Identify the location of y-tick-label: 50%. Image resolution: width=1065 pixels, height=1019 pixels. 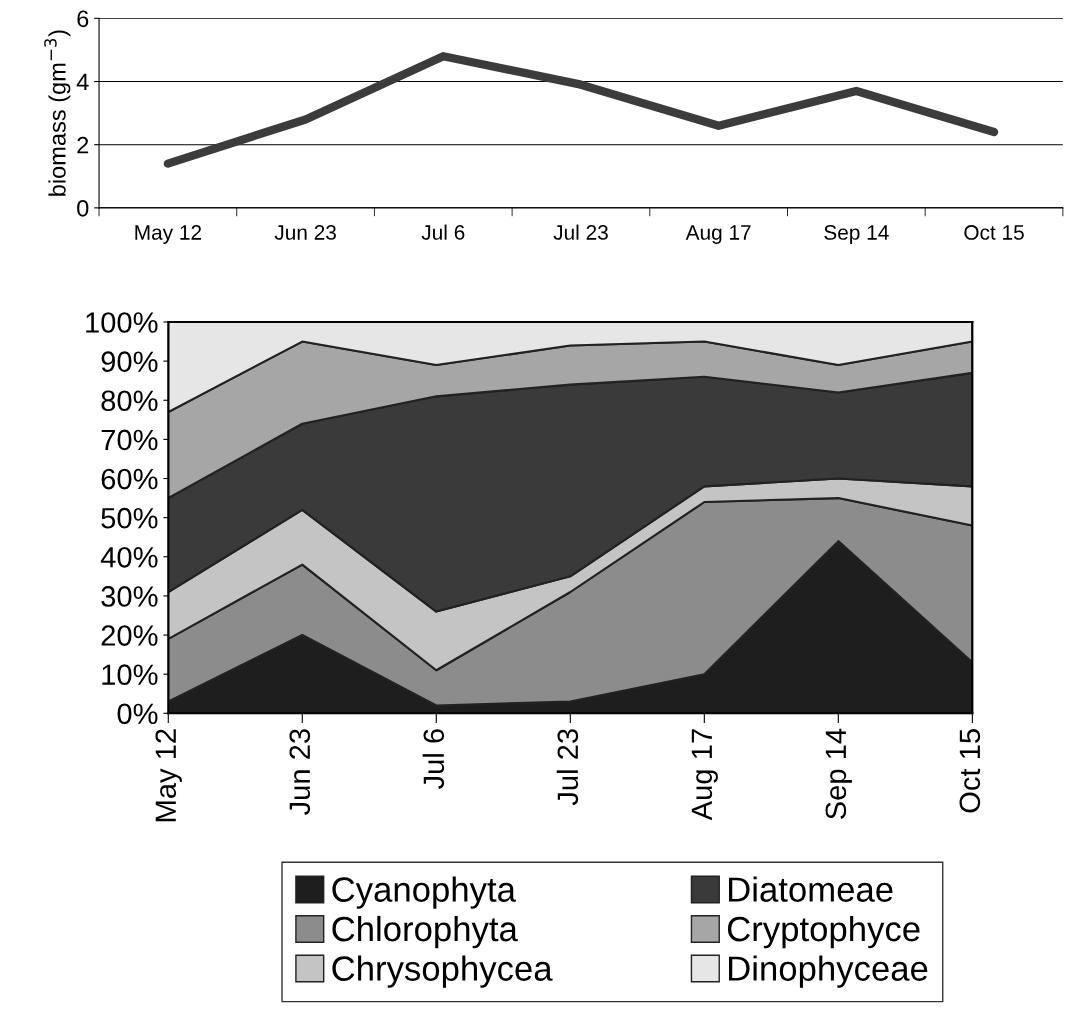
(129, 518).